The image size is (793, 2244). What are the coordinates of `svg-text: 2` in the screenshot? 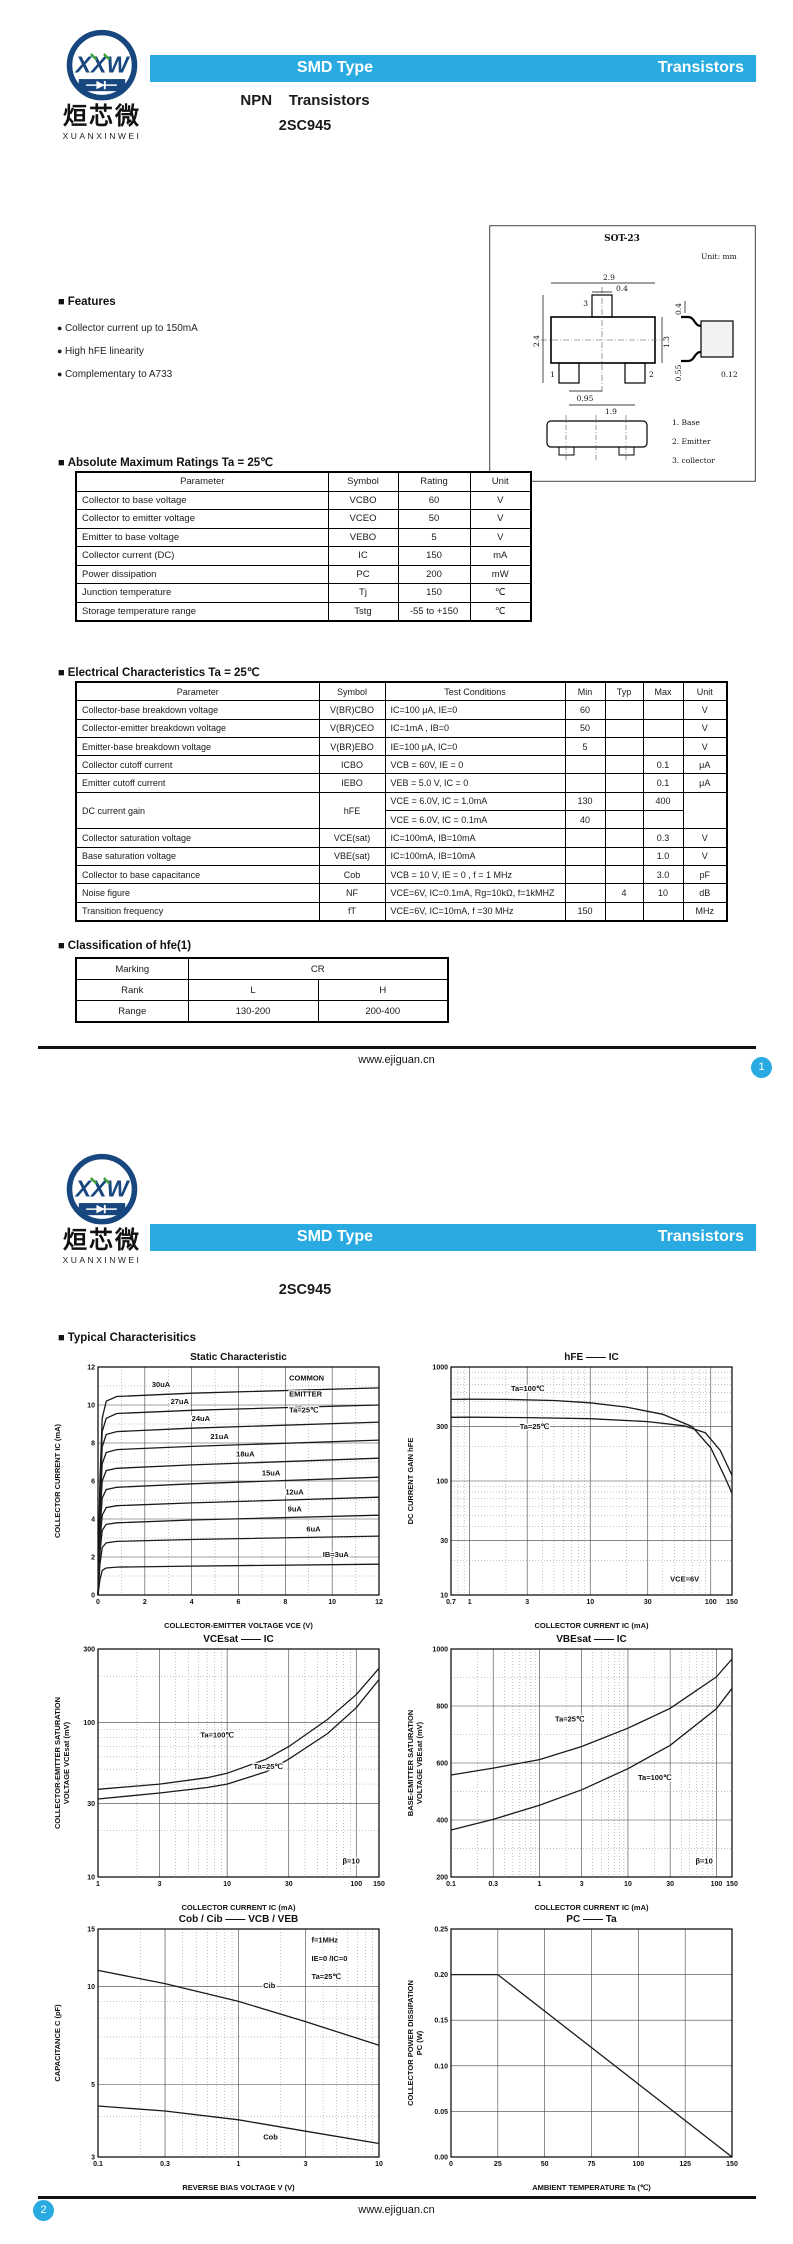 It's located at (145, 1602).